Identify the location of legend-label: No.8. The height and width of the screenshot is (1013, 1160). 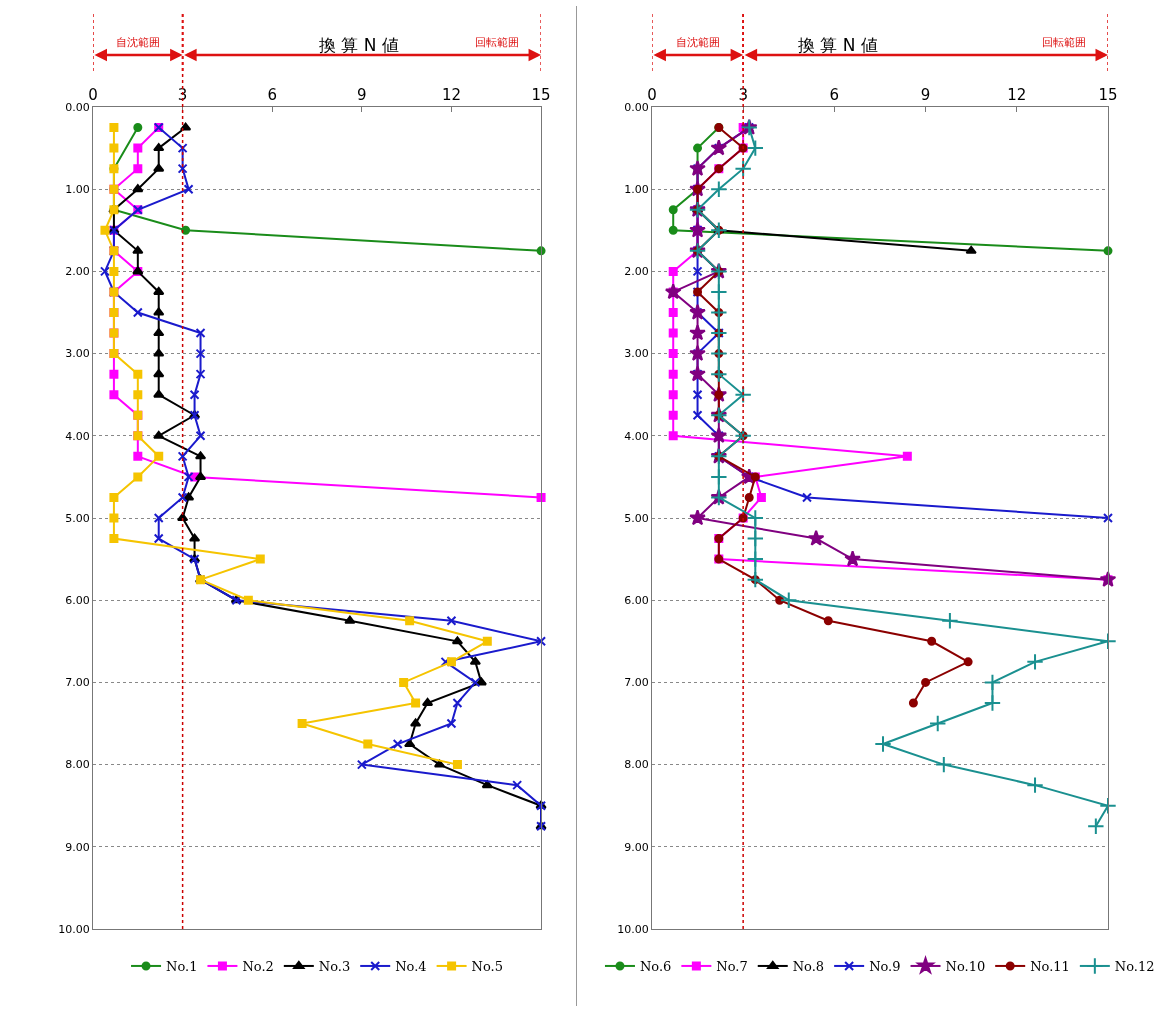
(808, 967).